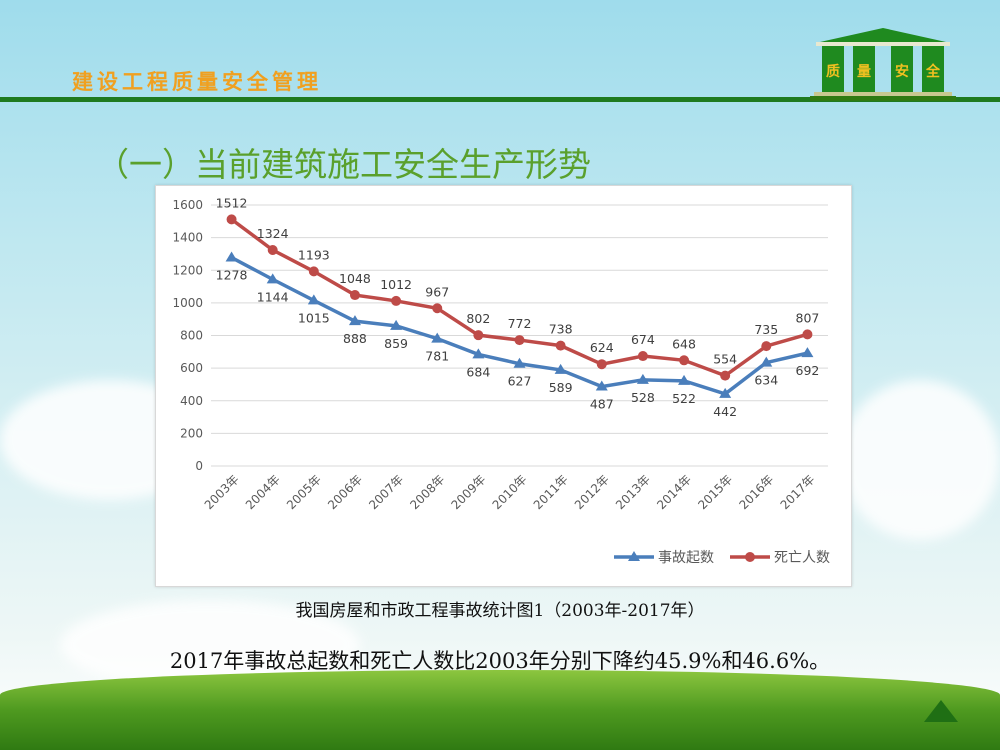  Describe the element at coordinates (314, 254) in the screenshot. I see `data-label: 1193` at that location.